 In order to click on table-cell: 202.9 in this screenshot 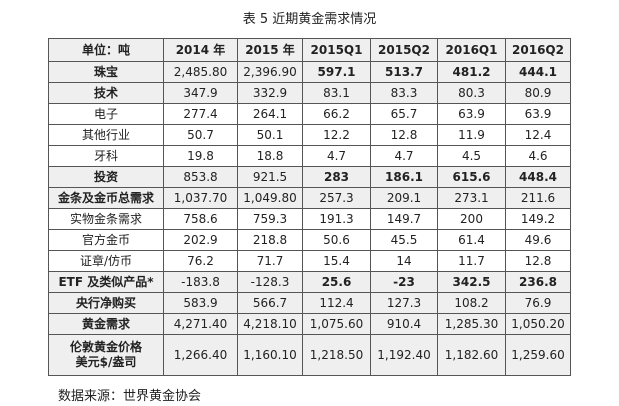, I will do `click(200, 240)`.